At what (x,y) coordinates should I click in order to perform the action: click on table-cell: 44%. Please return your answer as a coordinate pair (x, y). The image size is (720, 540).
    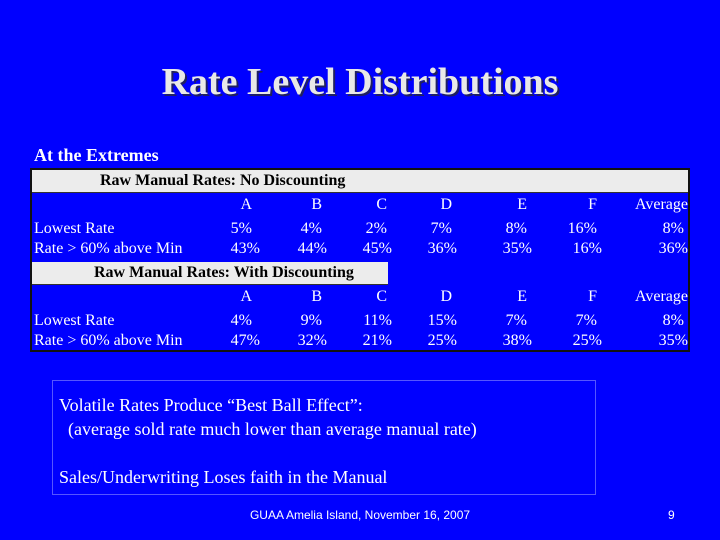
    Looking at the image, I should click on (312, 248).